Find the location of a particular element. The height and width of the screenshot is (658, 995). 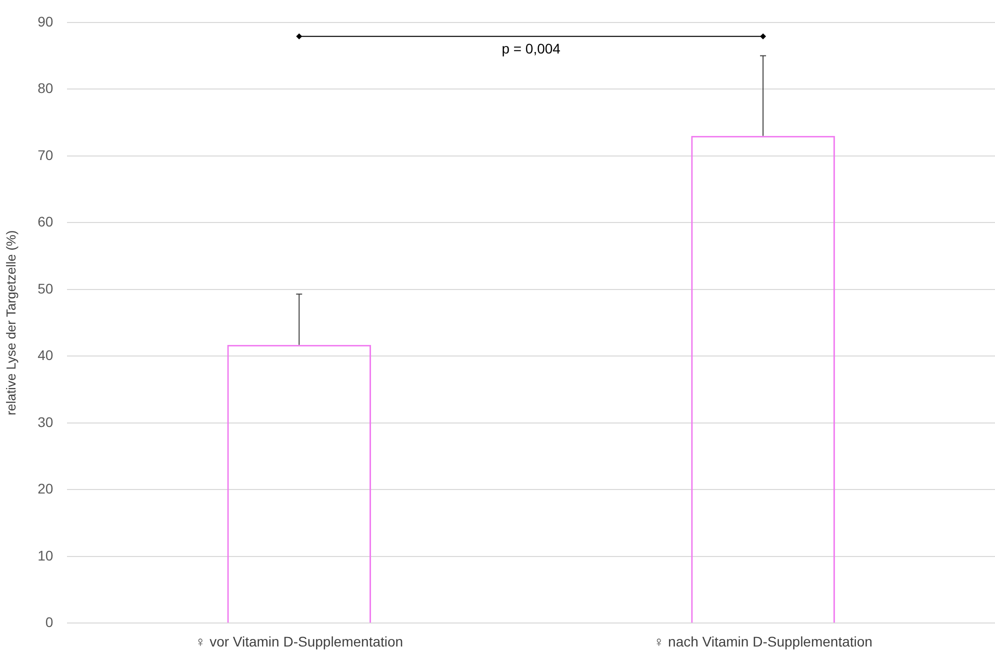

y-tick-label: 70 is located at coordinates (46, 154).